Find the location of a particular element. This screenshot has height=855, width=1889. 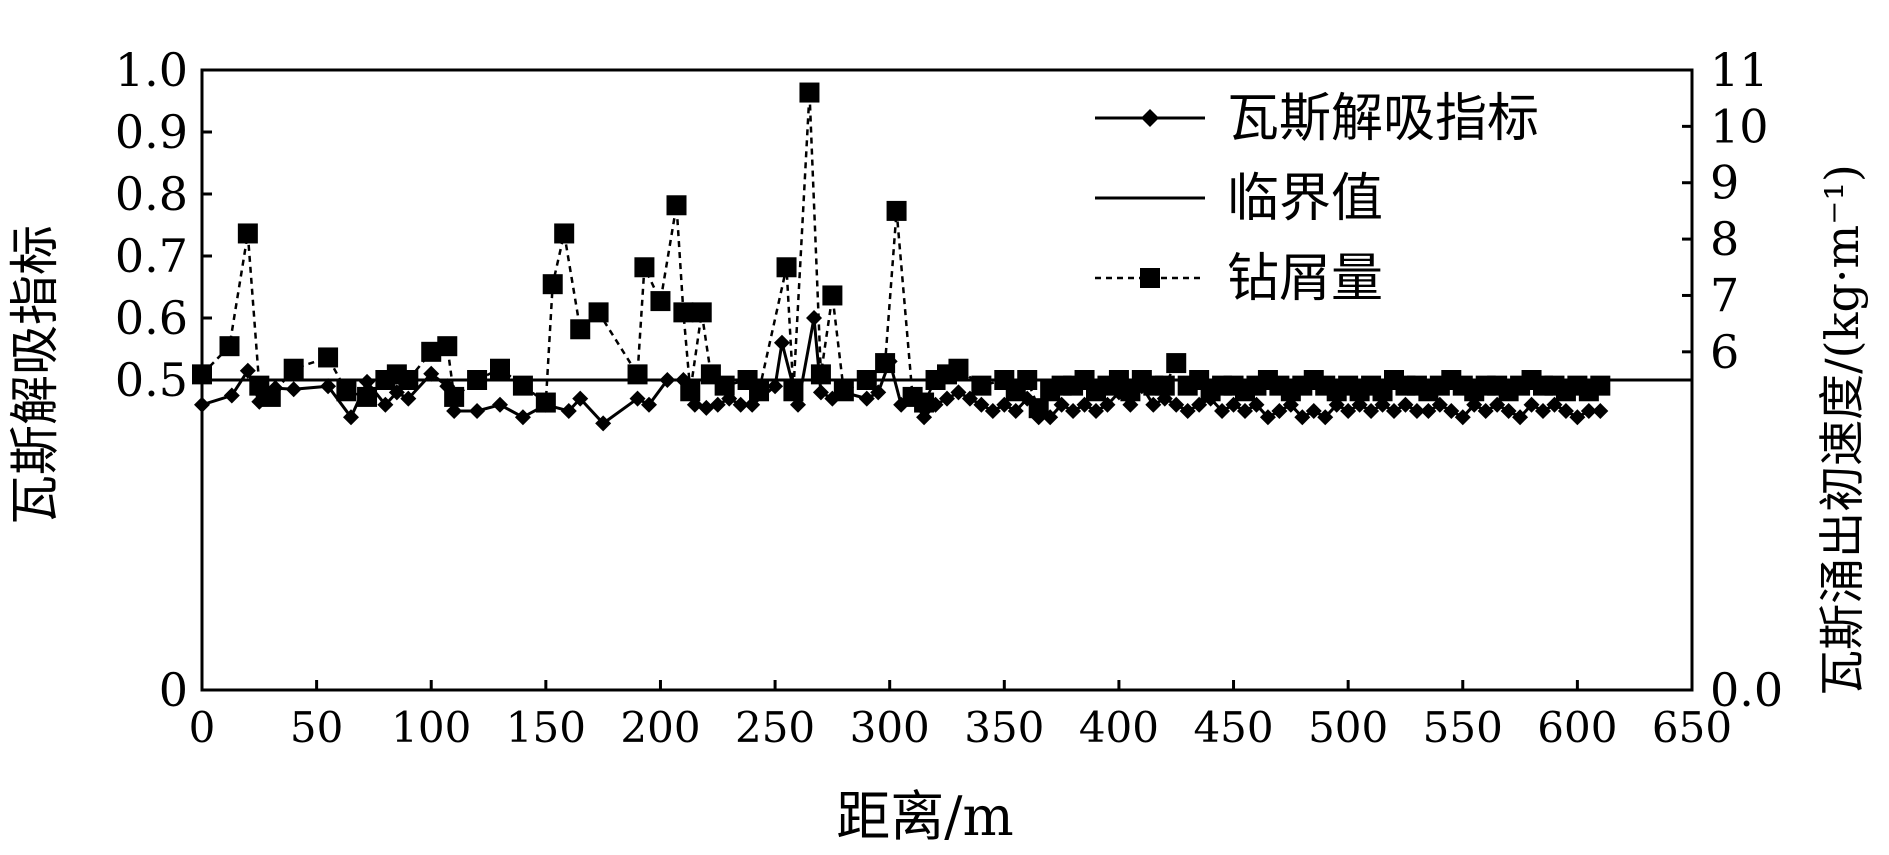

x-tick-label: 450 is located at coordinates (1233, 727).